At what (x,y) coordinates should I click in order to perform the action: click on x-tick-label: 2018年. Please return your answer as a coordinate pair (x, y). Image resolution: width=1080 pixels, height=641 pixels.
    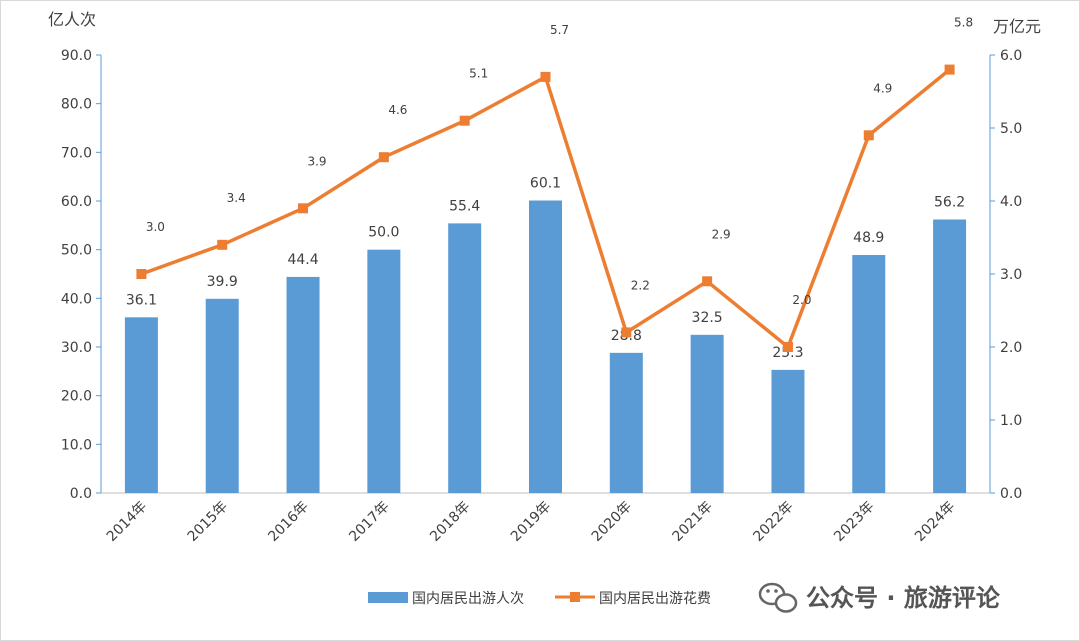
    Looking at the image, I should click on (450, 522).